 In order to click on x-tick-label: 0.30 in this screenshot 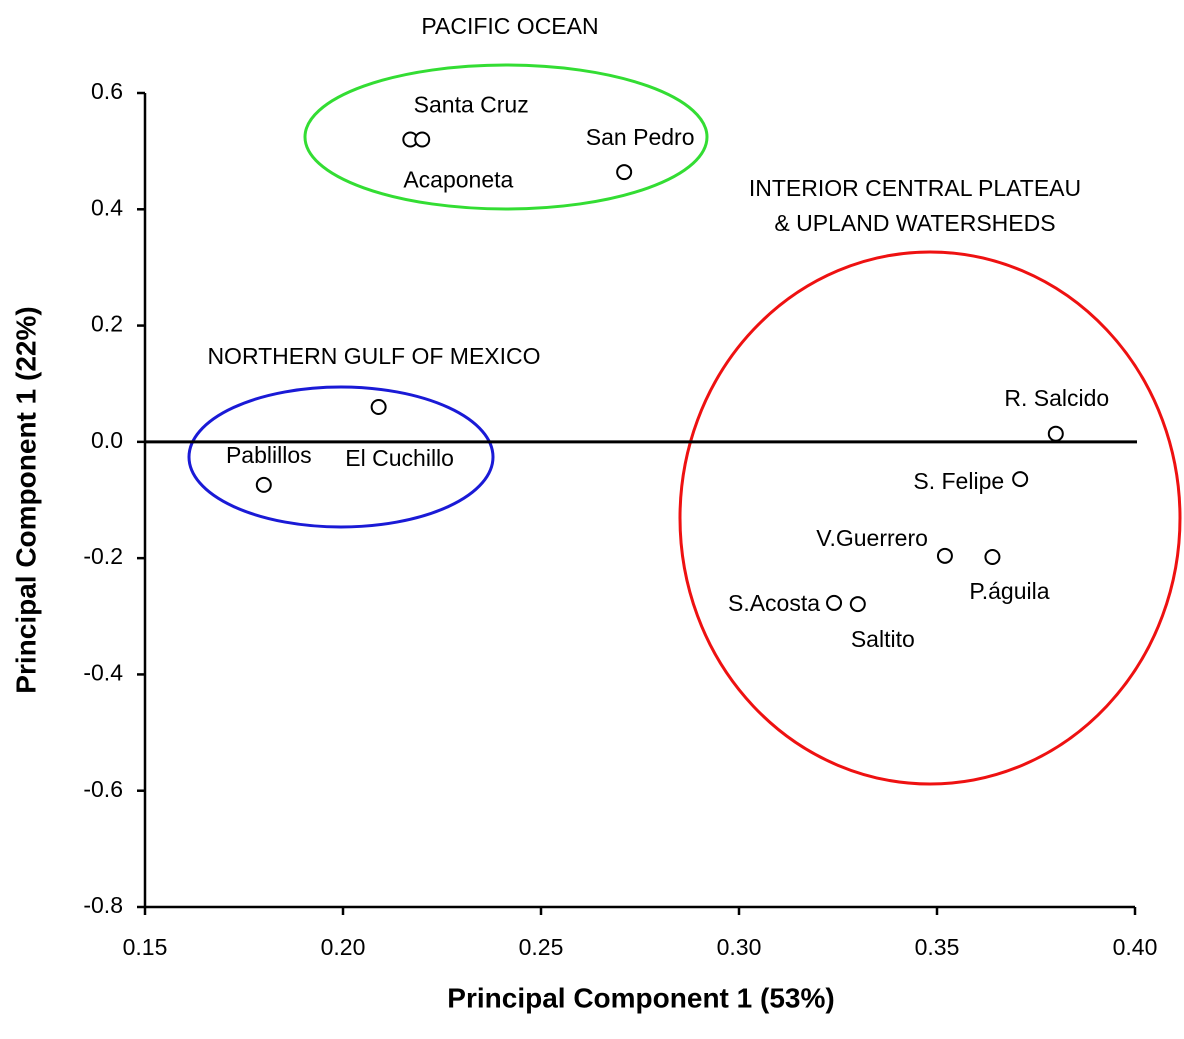, I will do `click(739, 947)`.